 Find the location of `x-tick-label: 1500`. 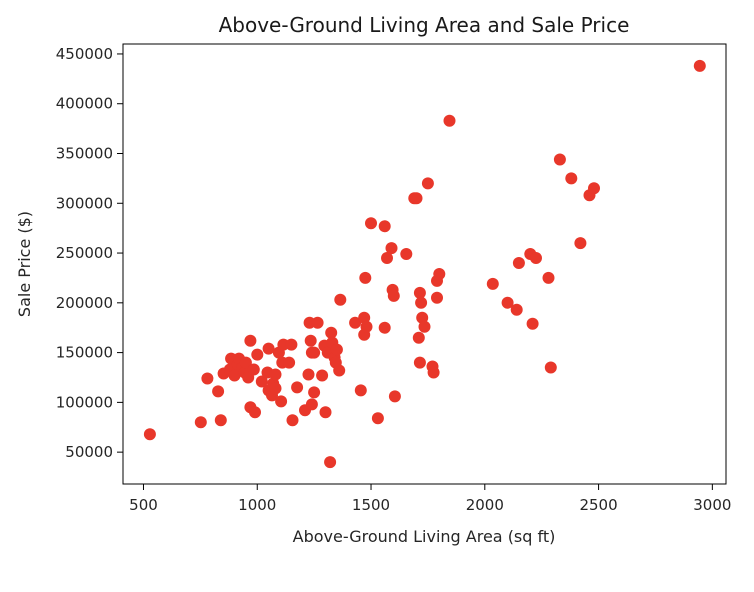

x-tick-label: 1500 is located at coordinates (371, 505).